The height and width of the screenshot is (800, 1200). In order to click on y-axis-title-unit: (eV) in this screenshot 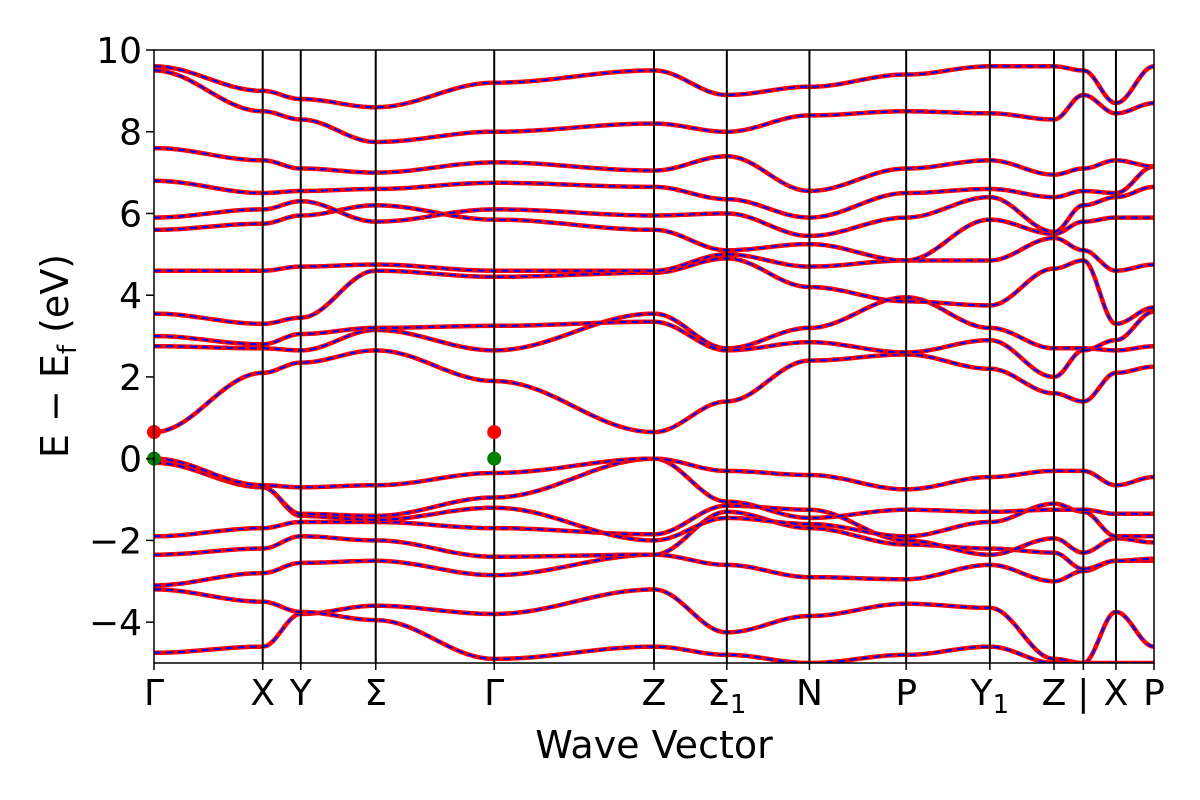, I will do `click(55, 299)`.